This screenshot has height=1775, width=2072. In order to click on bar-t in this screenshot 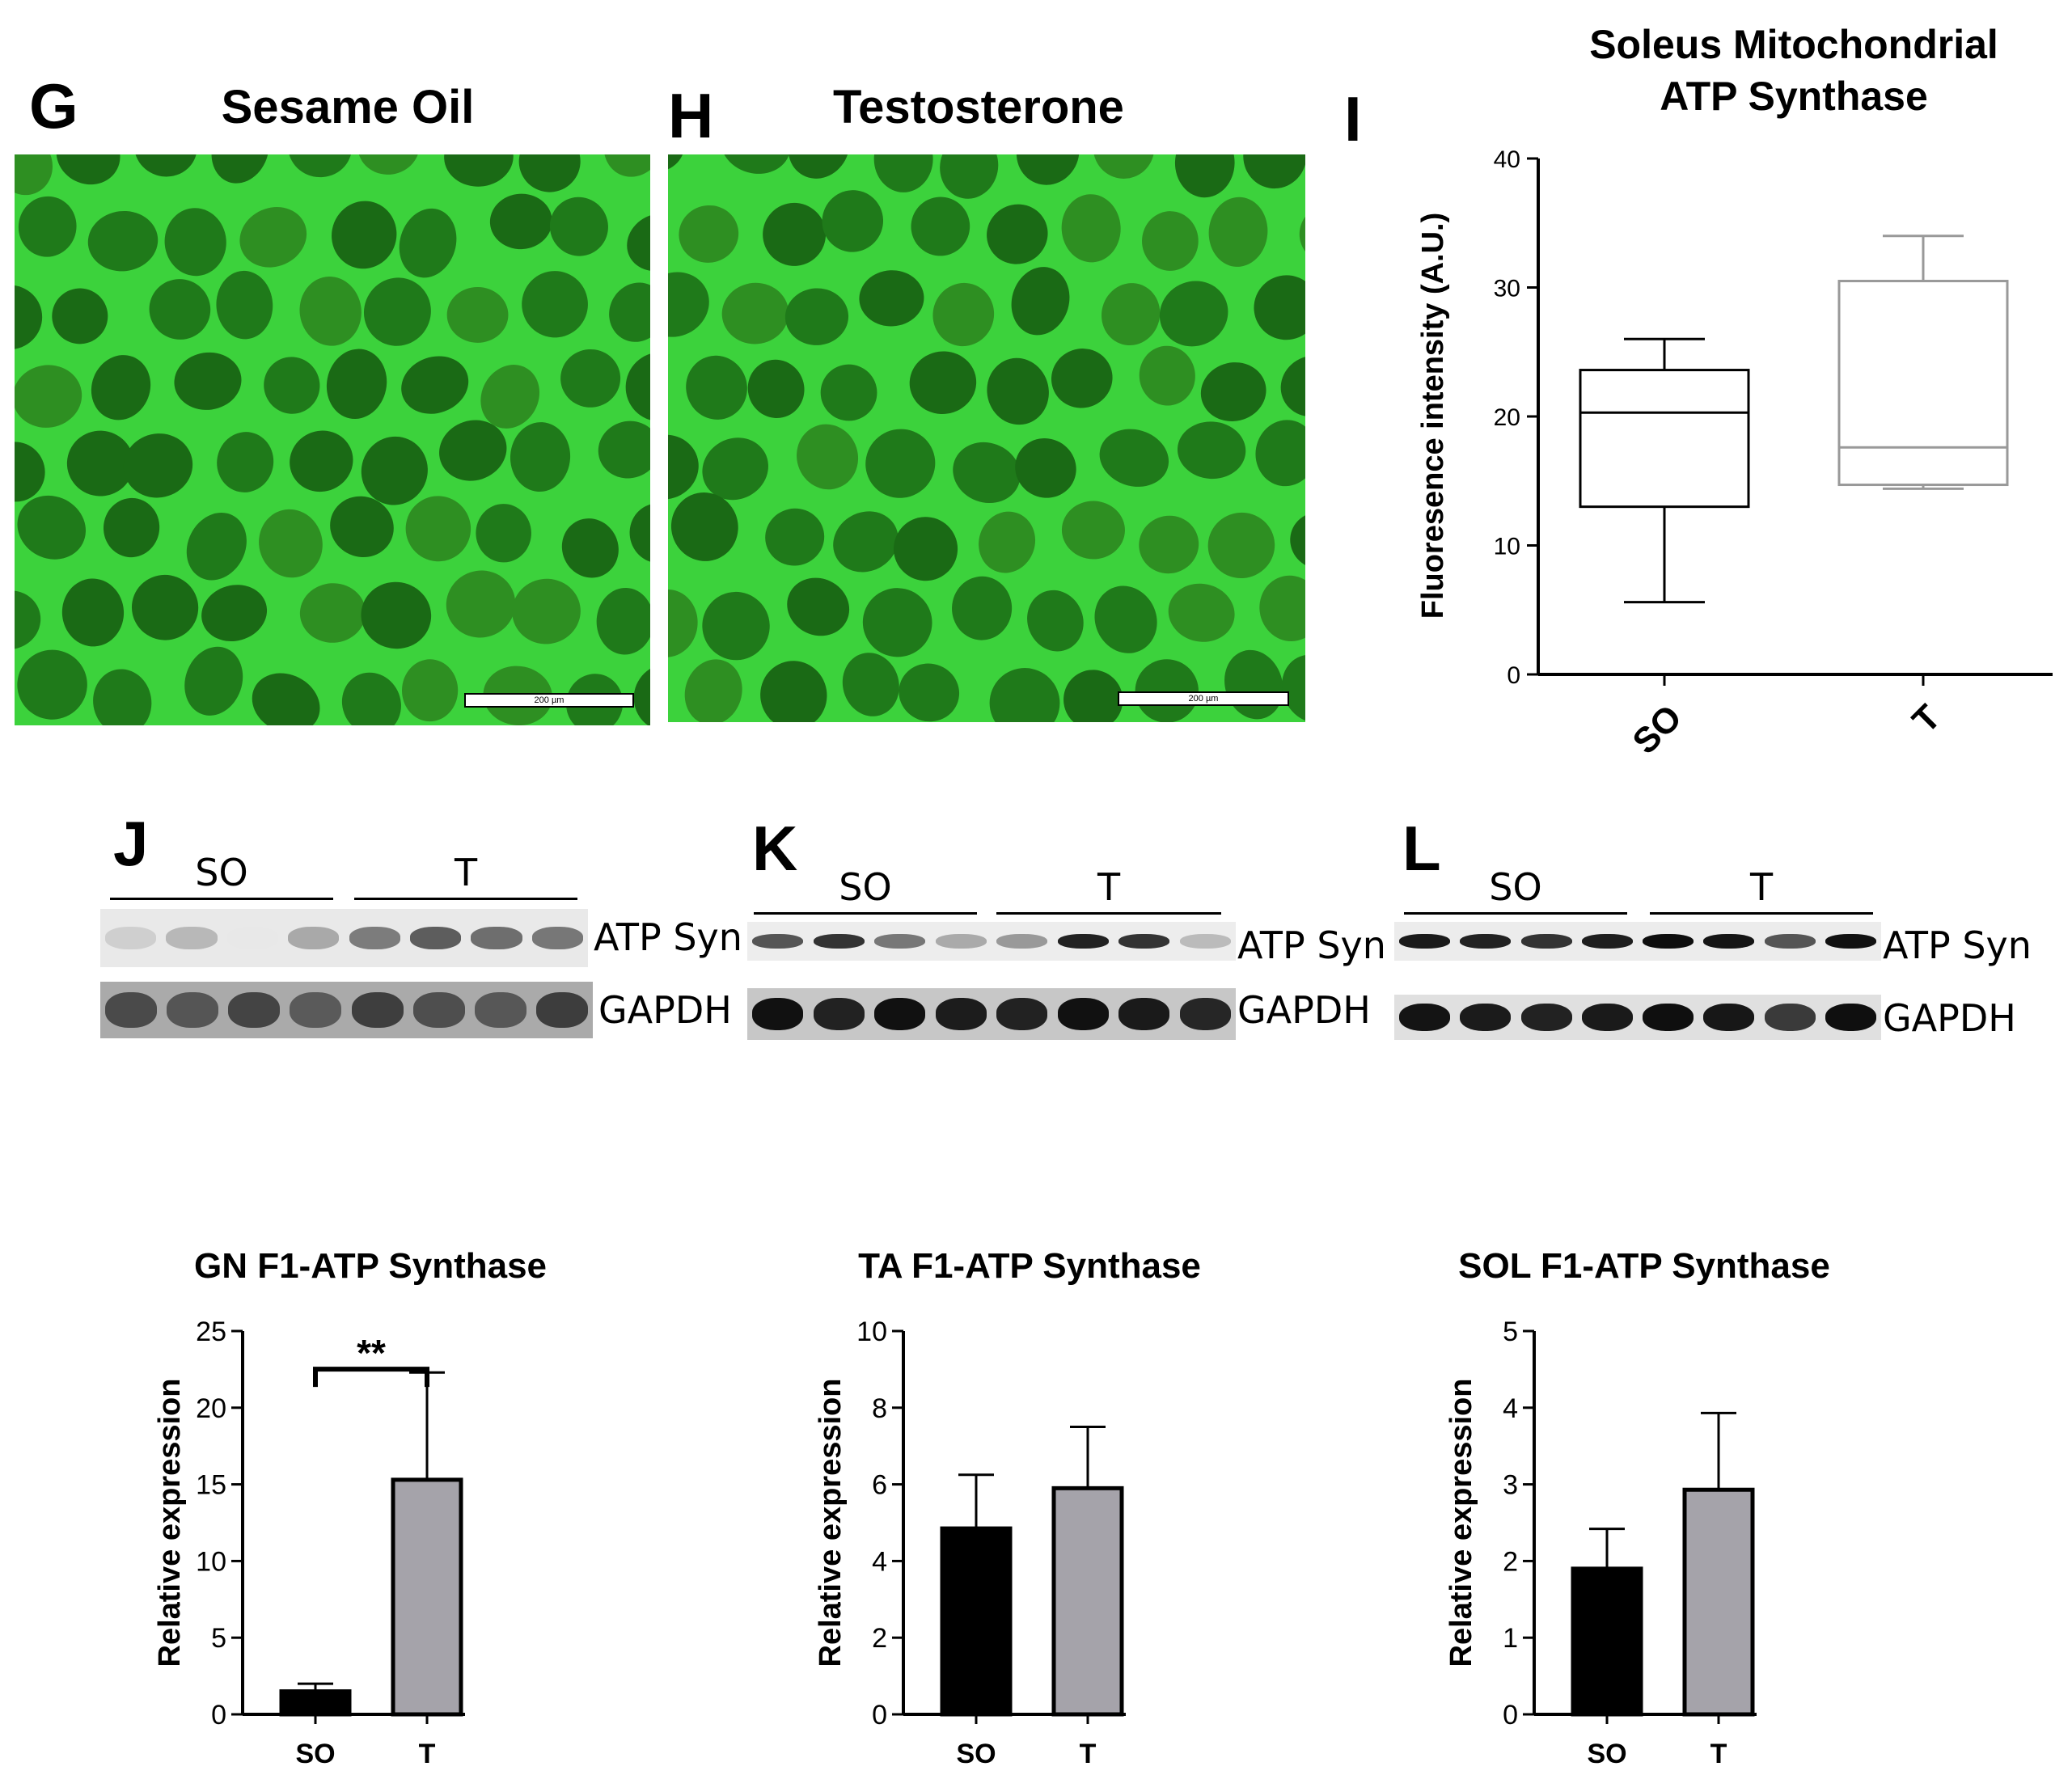, I will do `click(427, 1597)`.